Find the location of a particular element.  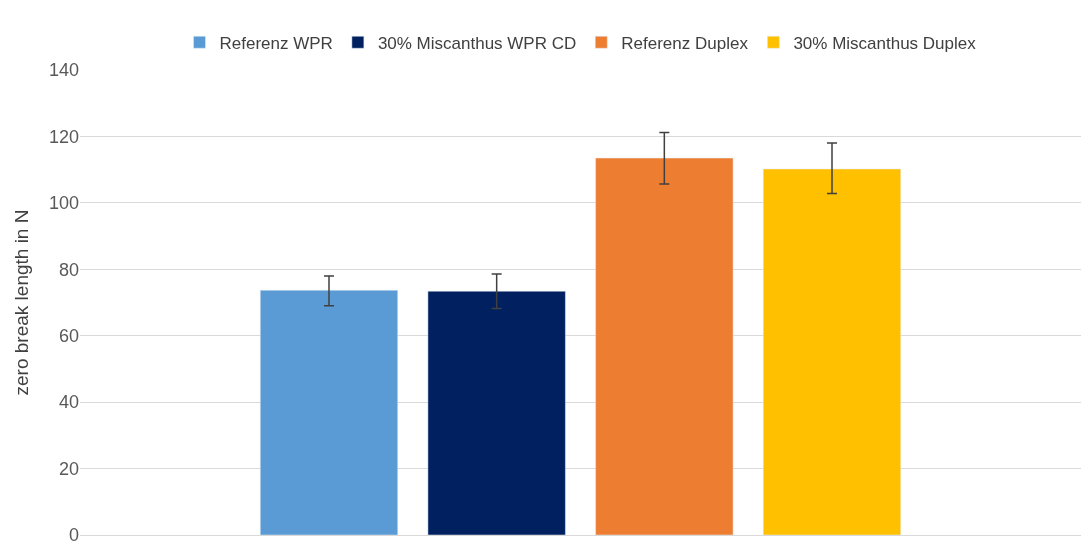

legend-label: 30% Miscanthus WPR CD is located at coordinates (477, 43).